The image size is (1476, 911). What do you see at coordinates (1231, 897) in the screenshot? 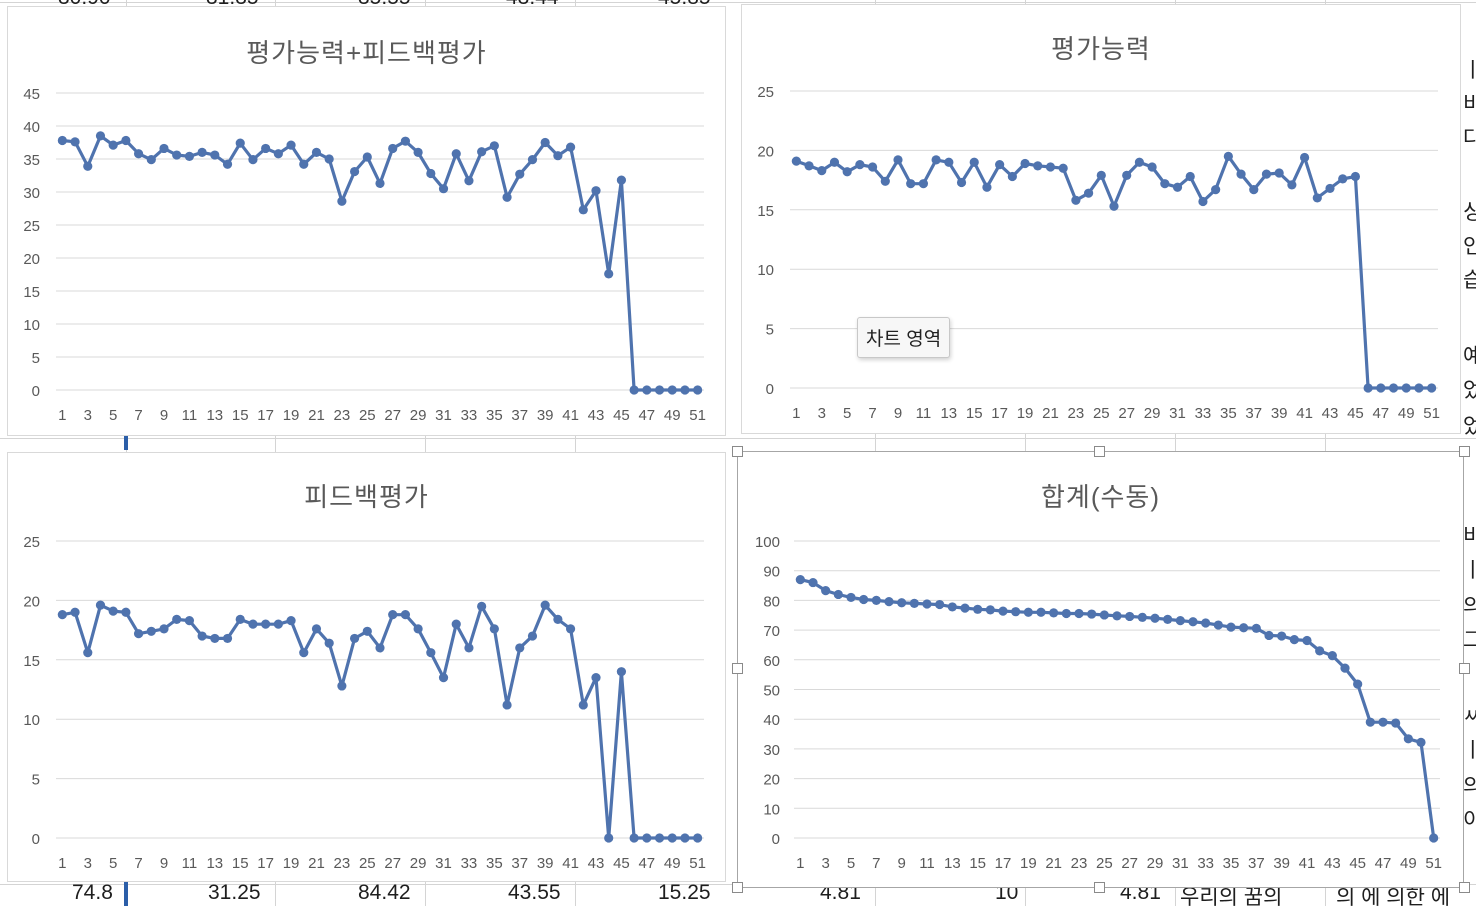
I see `cell: 우리의 꿈의` at bounding box center [1231, 897].